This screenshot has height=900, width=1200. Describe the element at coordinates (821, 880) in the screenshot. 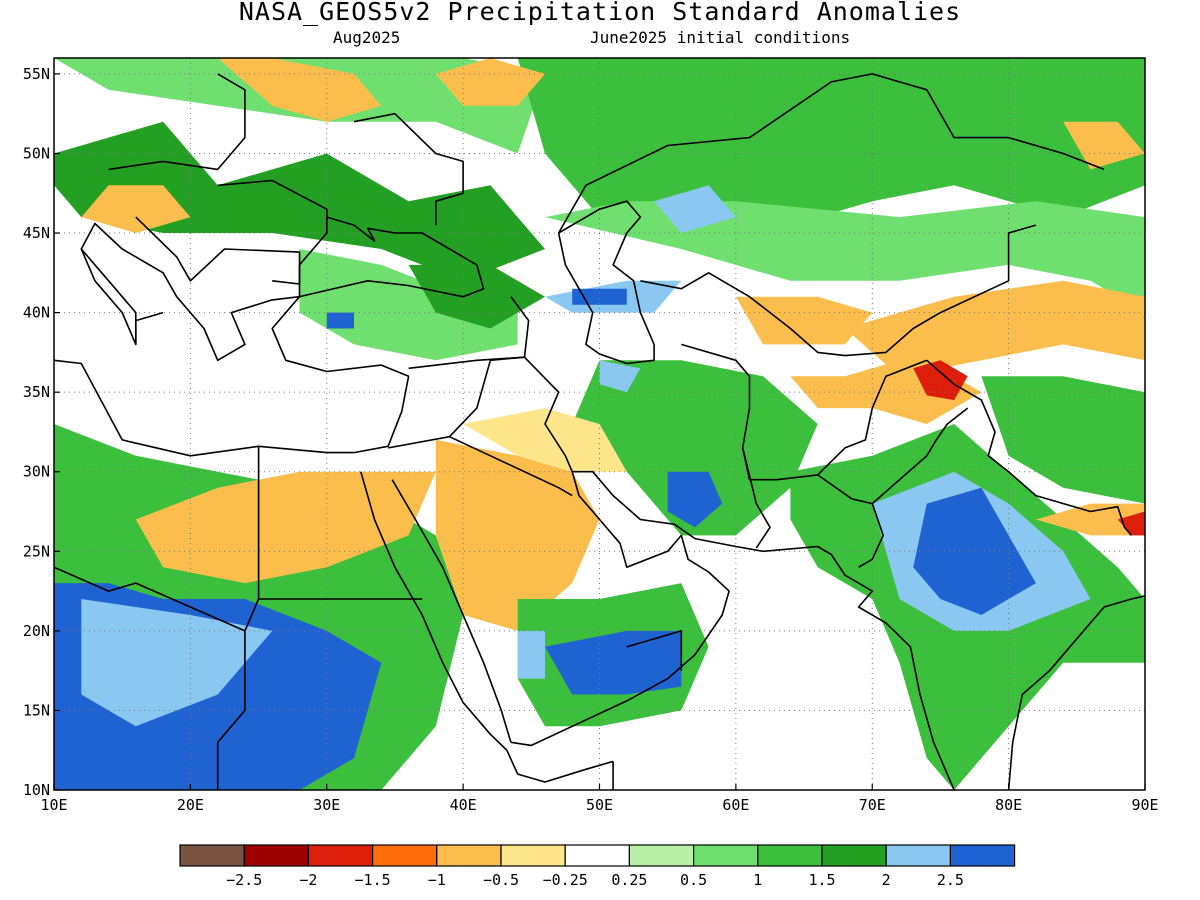

I see `colorbar-label: 1.5` at that location.